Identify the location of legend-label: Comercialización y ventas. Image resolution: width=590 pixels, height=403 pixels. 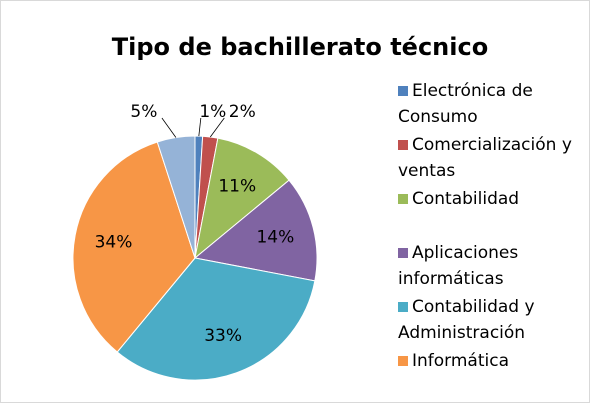
(485, 158).